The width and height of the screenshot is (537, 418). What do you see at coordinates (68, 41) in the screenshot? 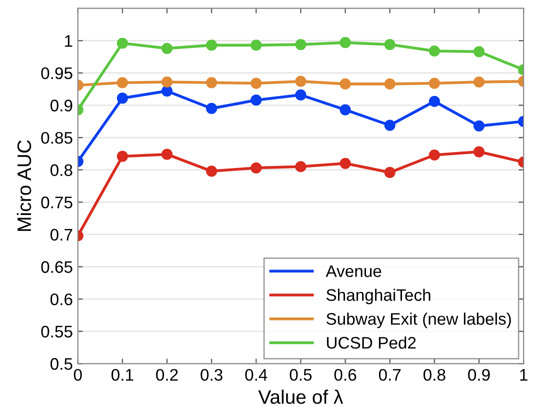
I see `y-tick-label: 1` at bounding box center [68, 41].